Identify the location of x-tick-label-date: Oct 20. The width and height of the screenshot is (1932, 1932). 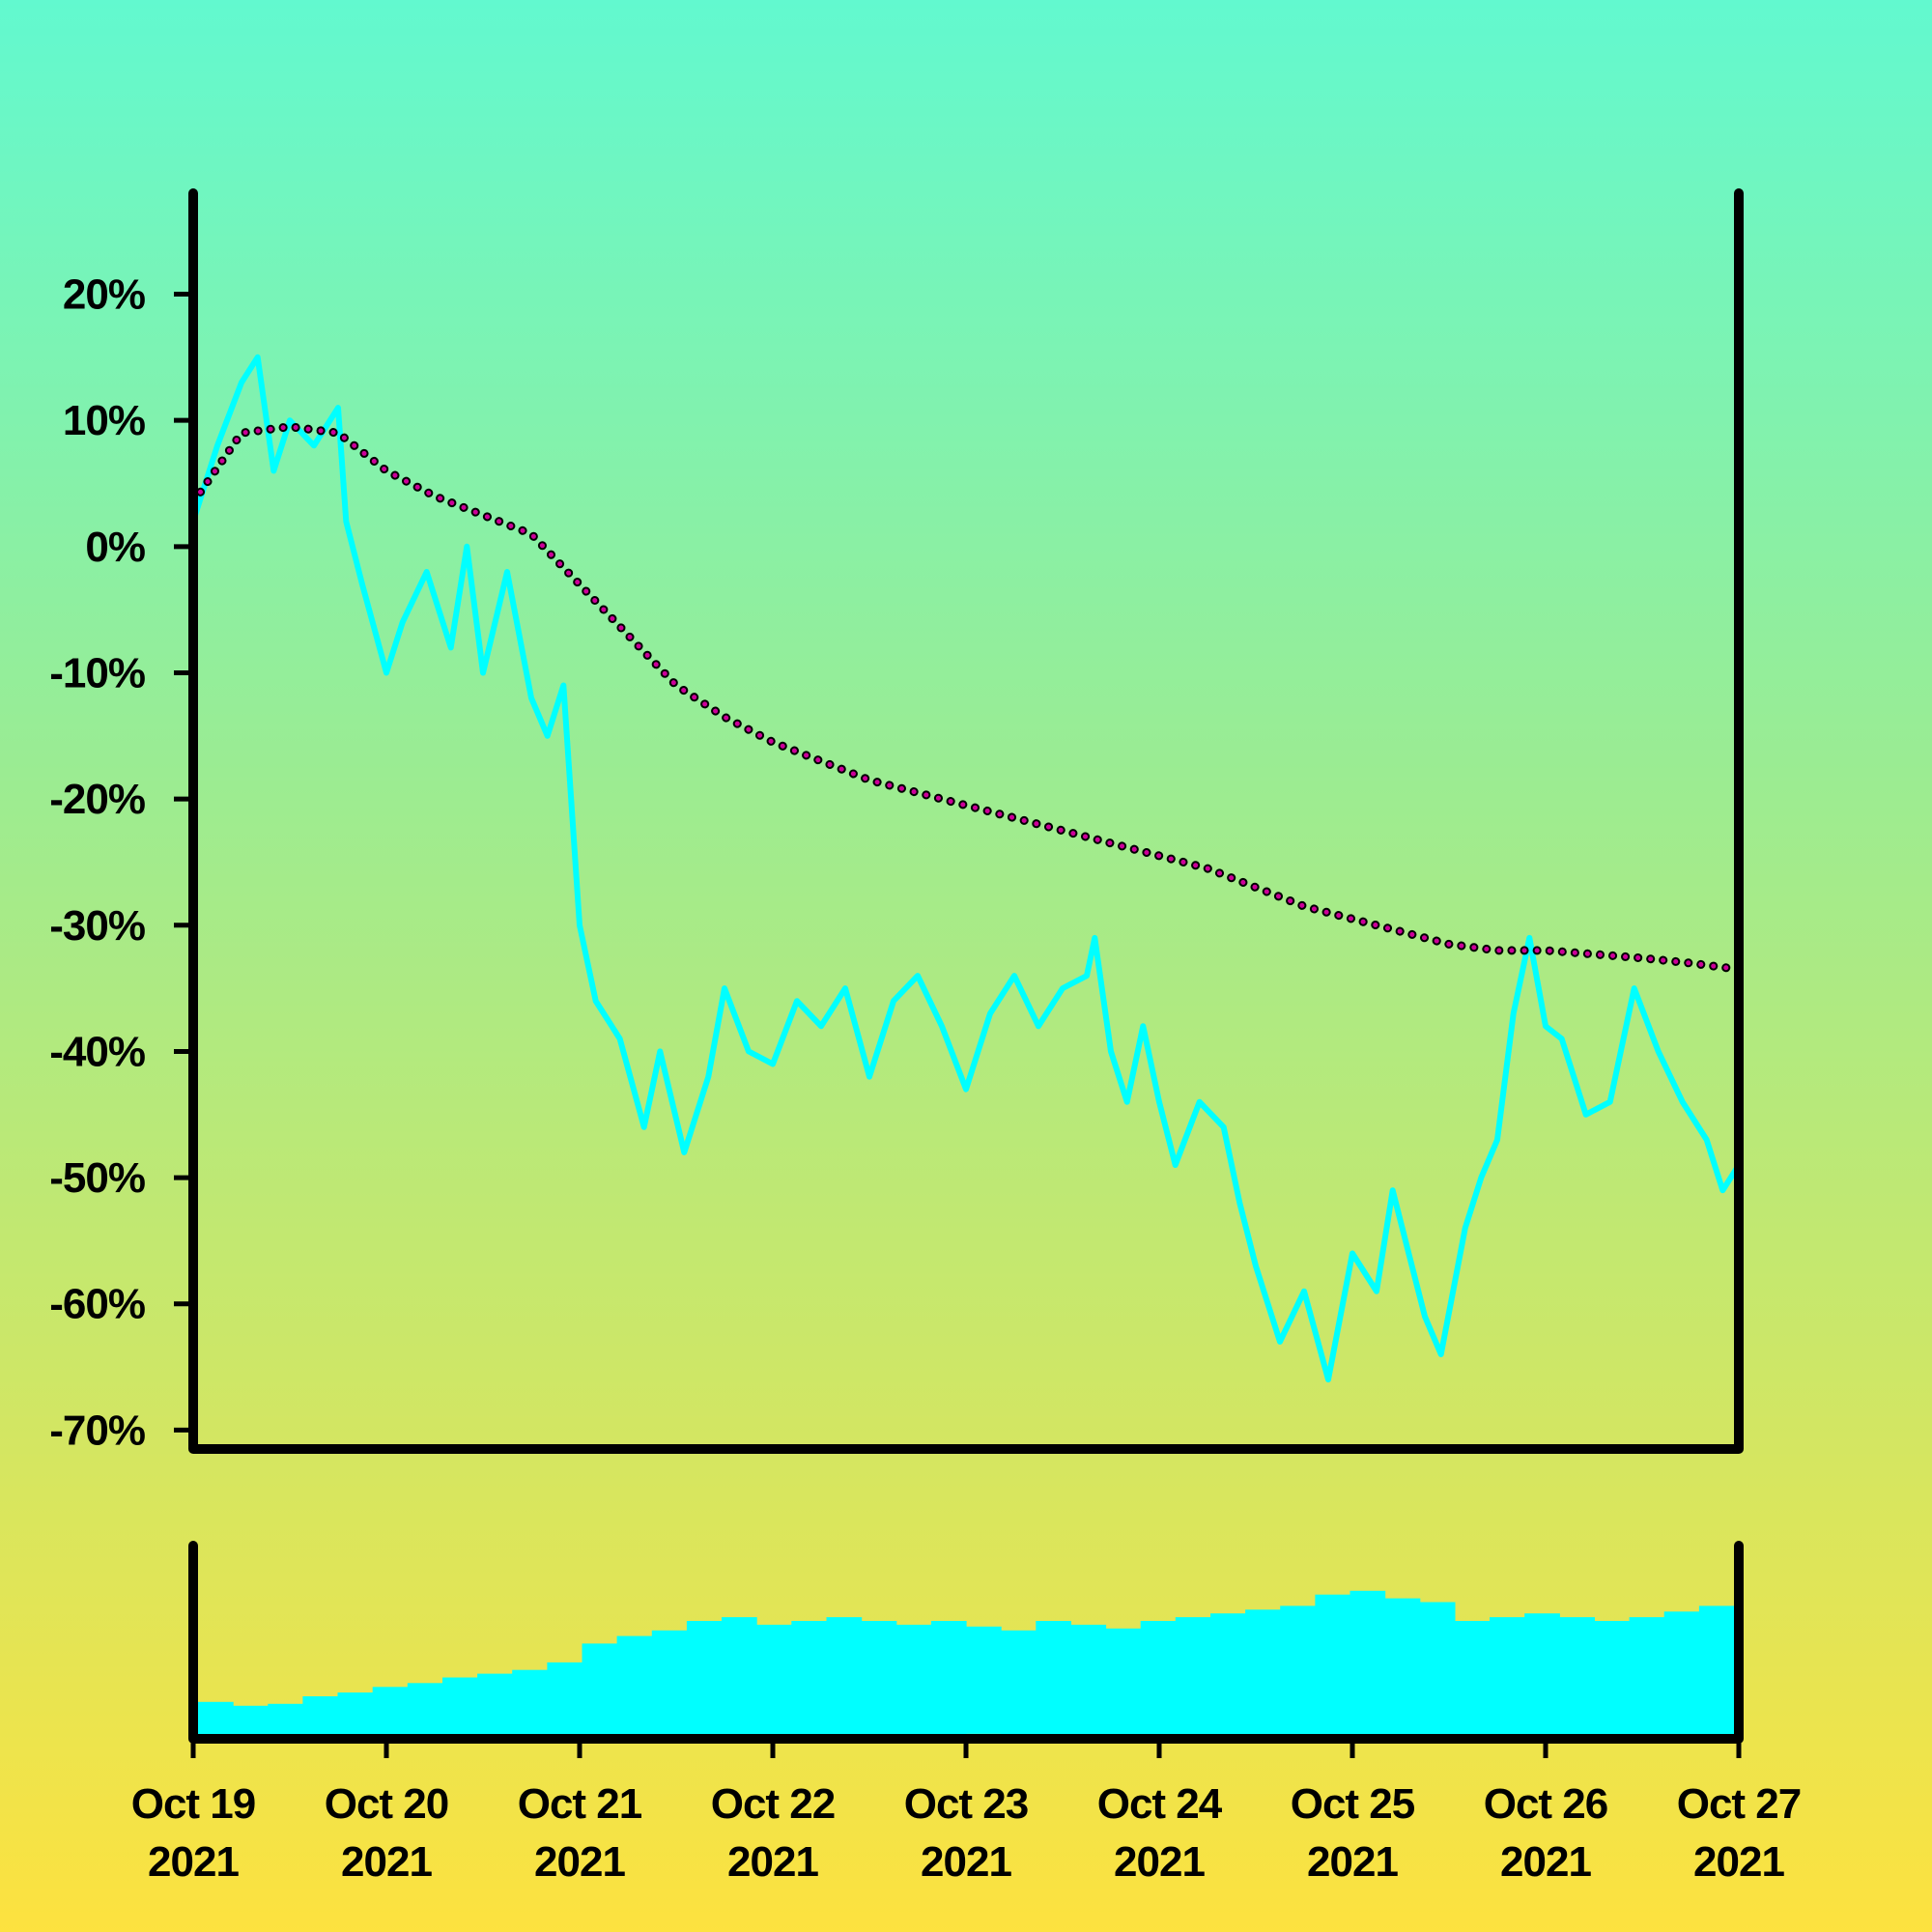
(387, 1804).